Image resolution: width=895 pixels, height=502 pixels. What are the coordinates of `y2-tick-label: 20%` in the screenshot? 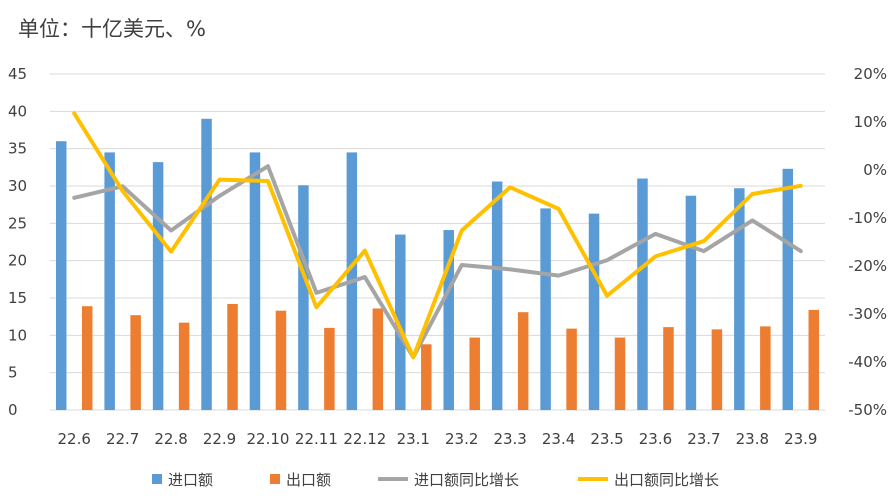 It's located at (870, 74).